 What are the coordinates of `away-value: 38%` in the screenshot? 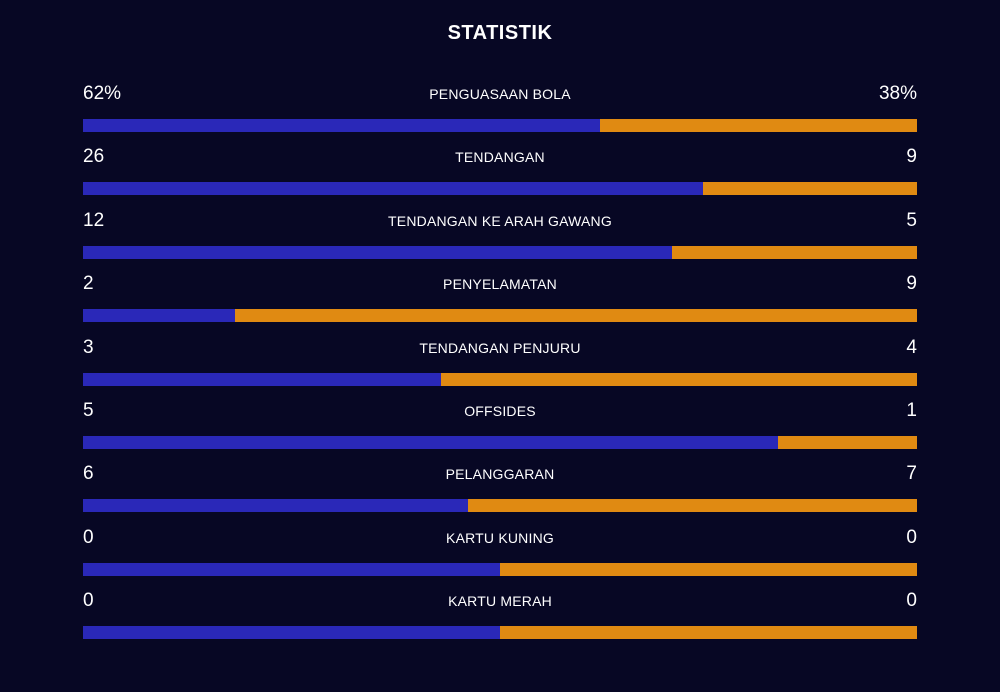 It's located at (897, 93).